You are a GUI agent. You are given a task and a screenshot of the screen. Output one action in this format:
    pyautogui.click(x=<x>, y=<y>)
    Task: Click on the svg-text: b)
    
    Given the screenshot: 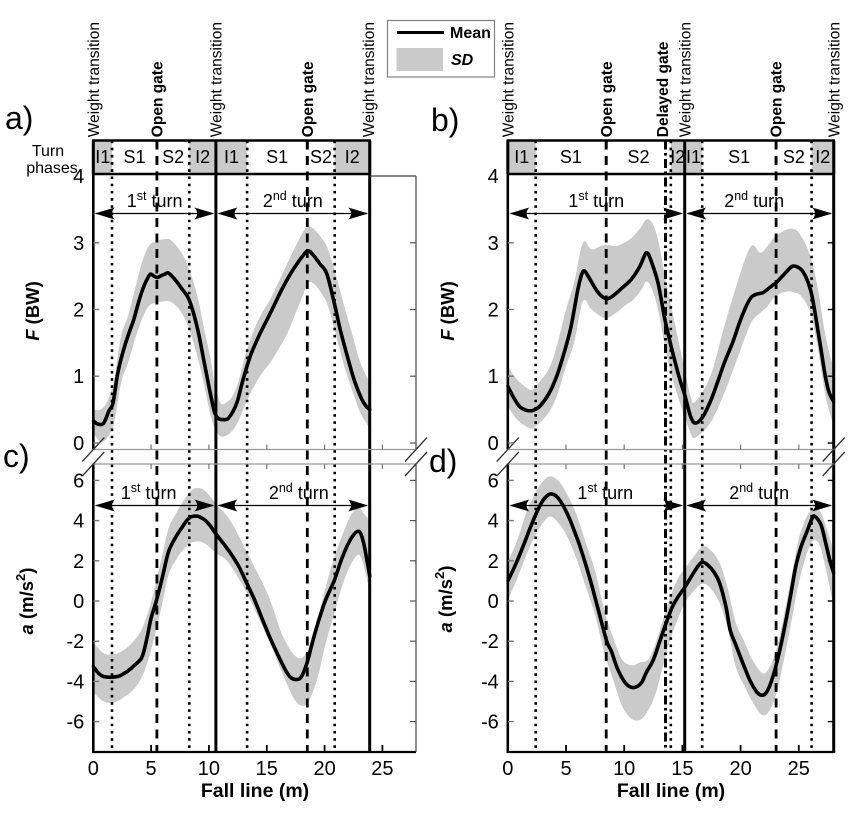 What is the action you would take?
    pyautogui.click(x=445, y=120)
    